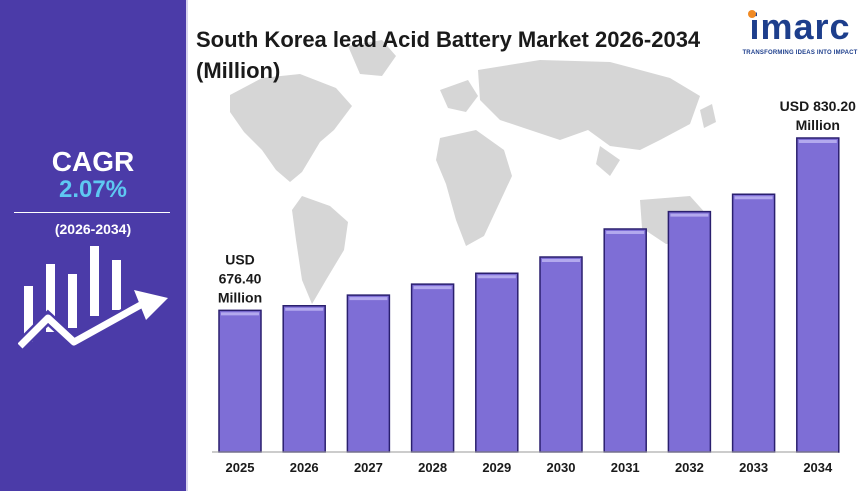  I want to click on bar-2032, so click(689, 331).